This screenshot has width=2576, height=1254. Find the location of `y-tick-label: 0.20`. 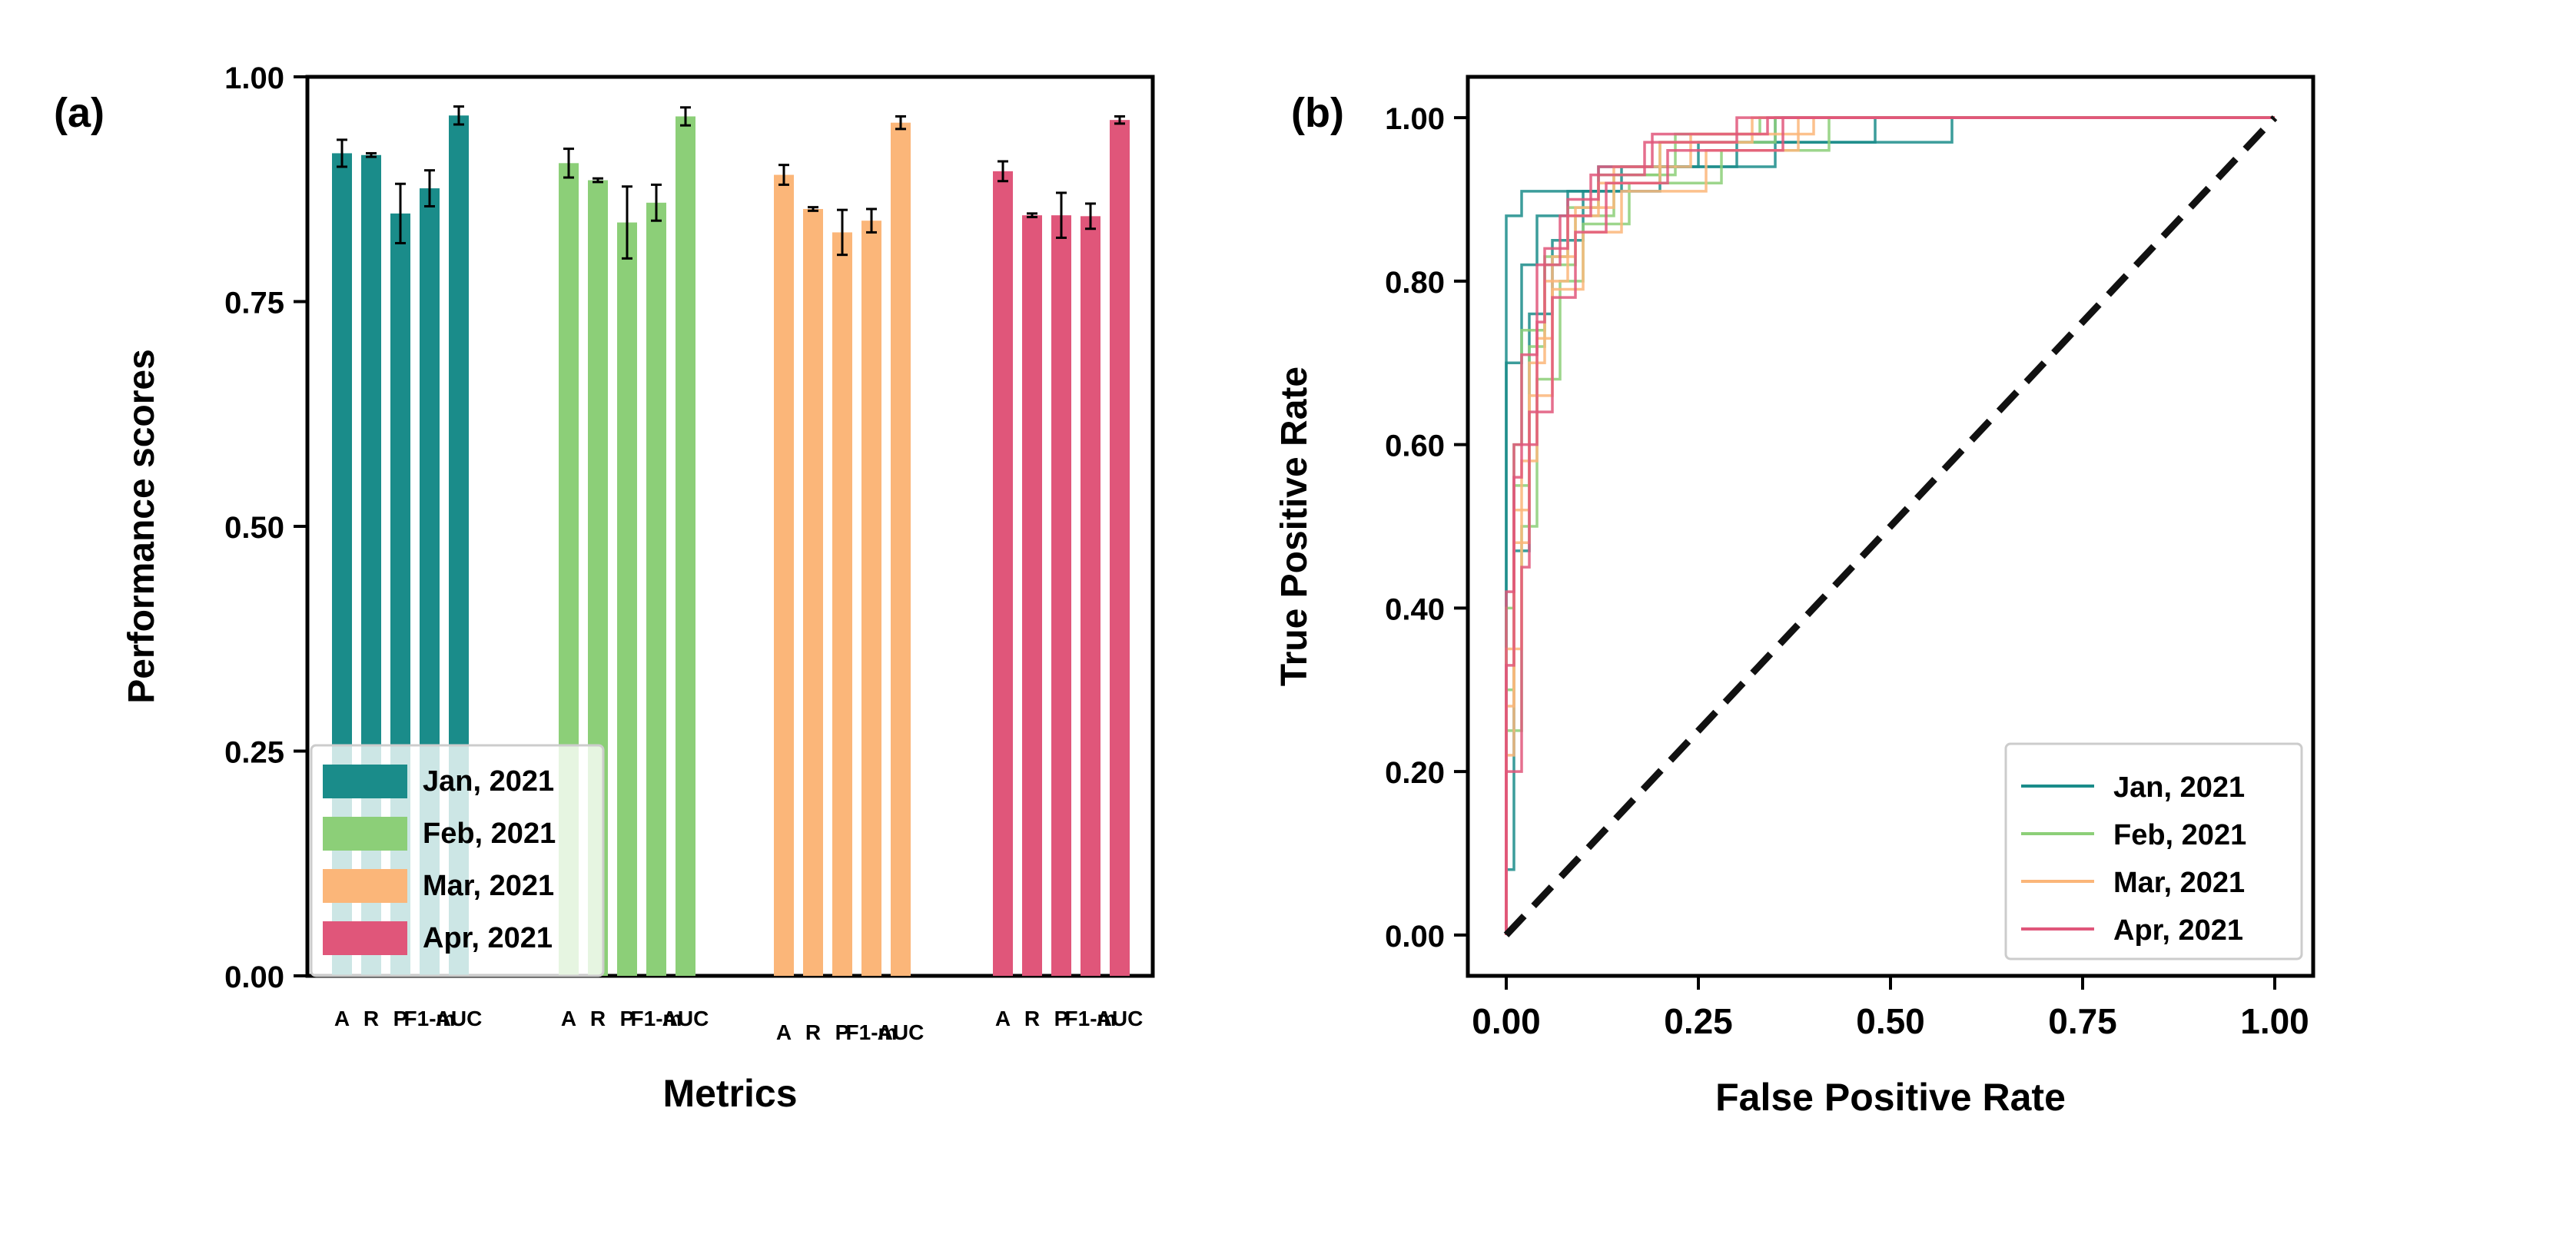

y-tick-label: 0.20 is located at coordinates (1415, 773).